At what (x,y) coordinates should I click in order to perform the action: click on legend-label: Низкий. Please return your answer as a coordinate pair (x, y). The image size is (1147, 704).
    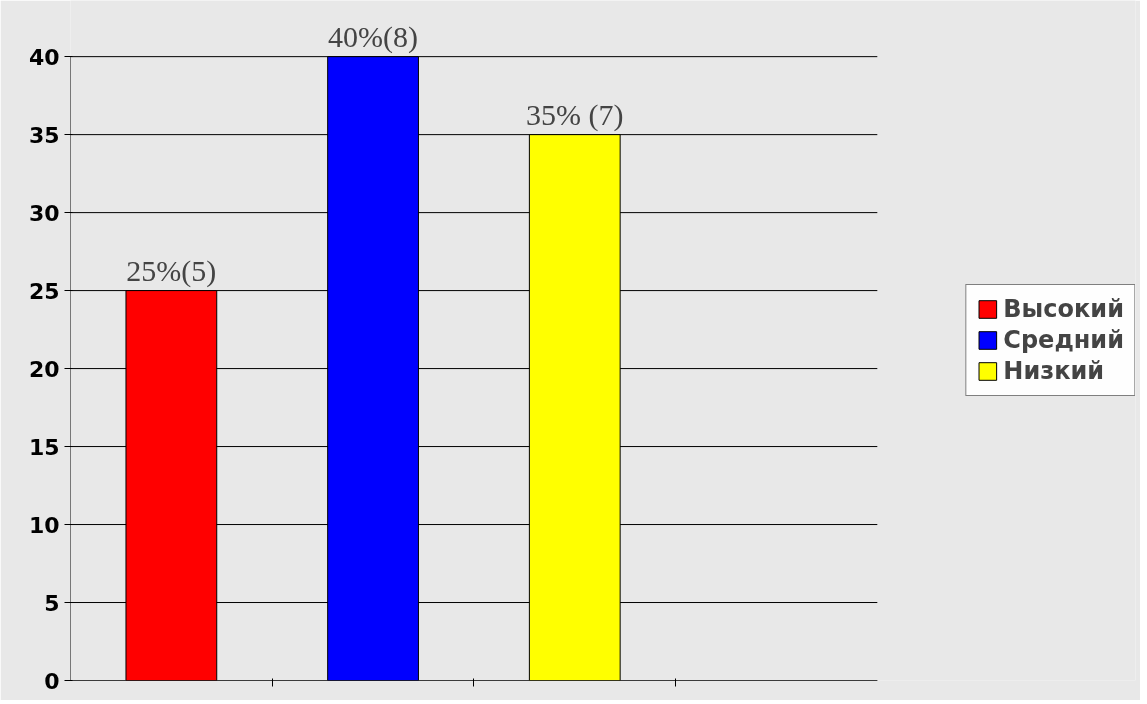
    Looking at the image, I should click on (1054, 371).